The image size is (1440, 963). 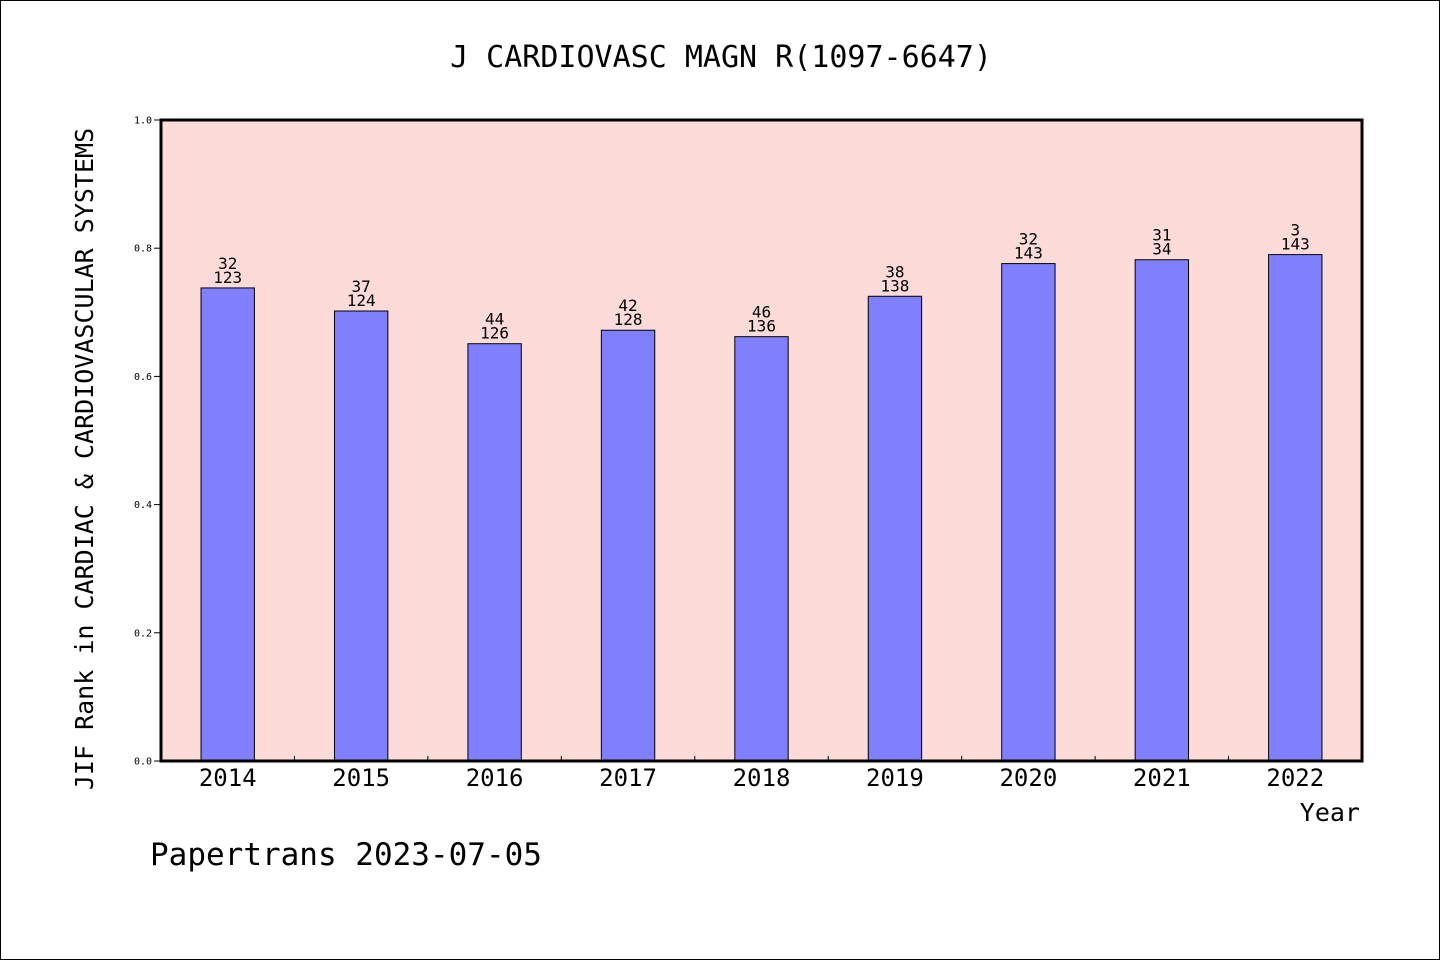 What do you see at coordinates (762, 778) in the screenshot?
I see `x-tick-label: 2018` at bounding box center [762, 778].